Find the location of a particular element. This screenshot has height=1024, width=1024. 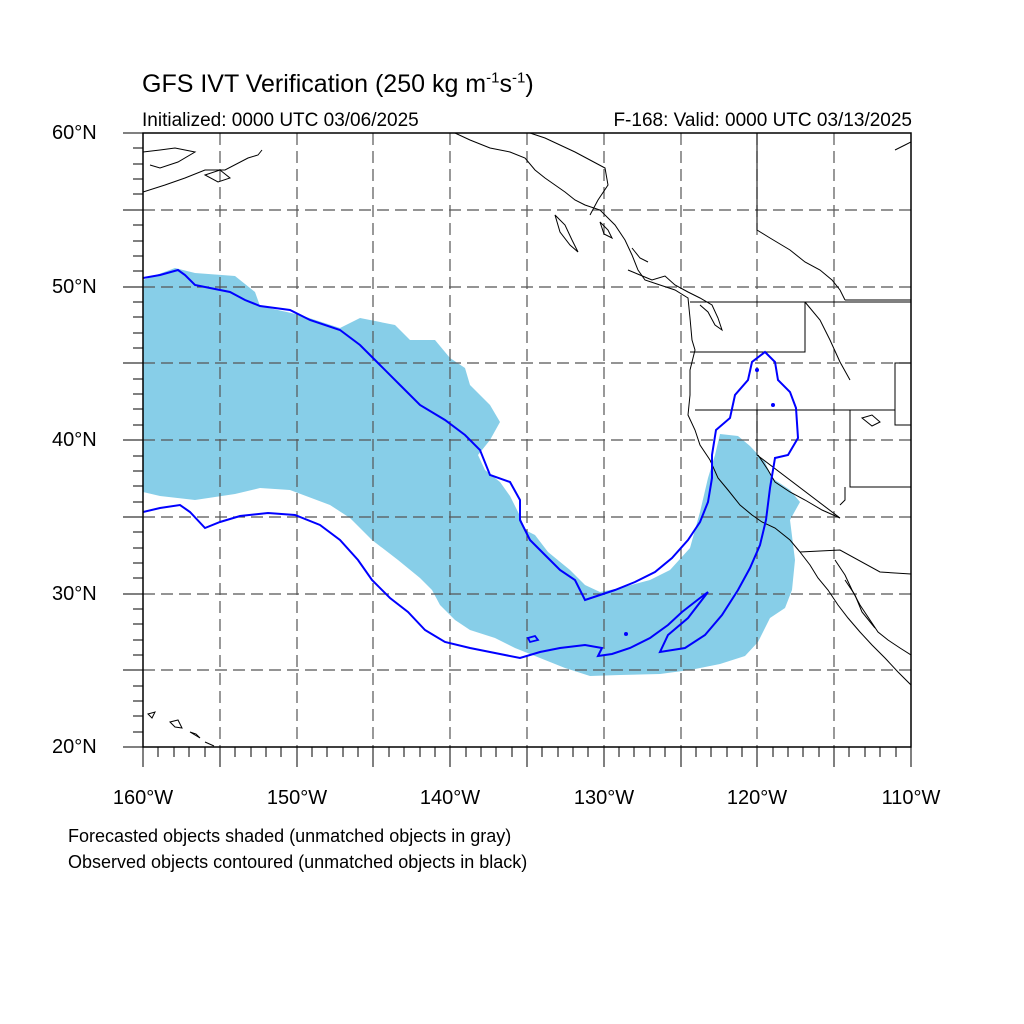

lon-label-140w: 140°W is located at coordinates (450, 798).